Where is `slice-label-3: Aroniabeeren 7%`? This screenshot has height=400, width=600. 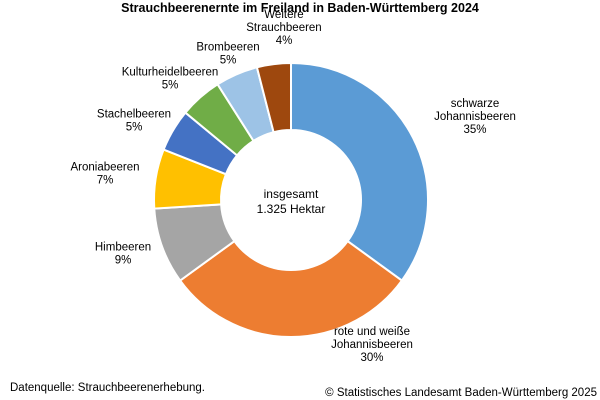 slice-label-3: Aroniabeeren 7% is located at coordinates (104, 174).